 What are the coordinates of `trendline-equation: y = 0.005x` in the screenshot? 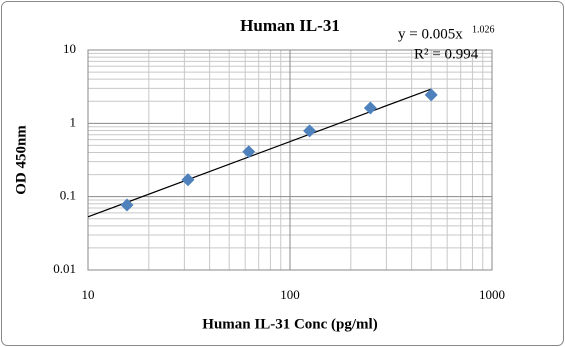 It's located at (430, 34).